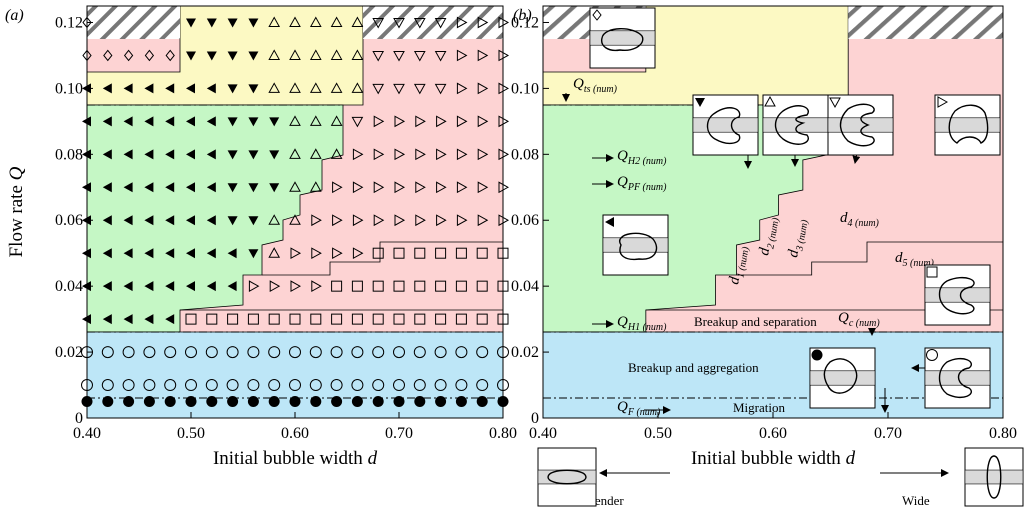  Describe the element at coordinates (755, 321) in the screenshot. I see `regime-label: Breakup and separation` at that location.